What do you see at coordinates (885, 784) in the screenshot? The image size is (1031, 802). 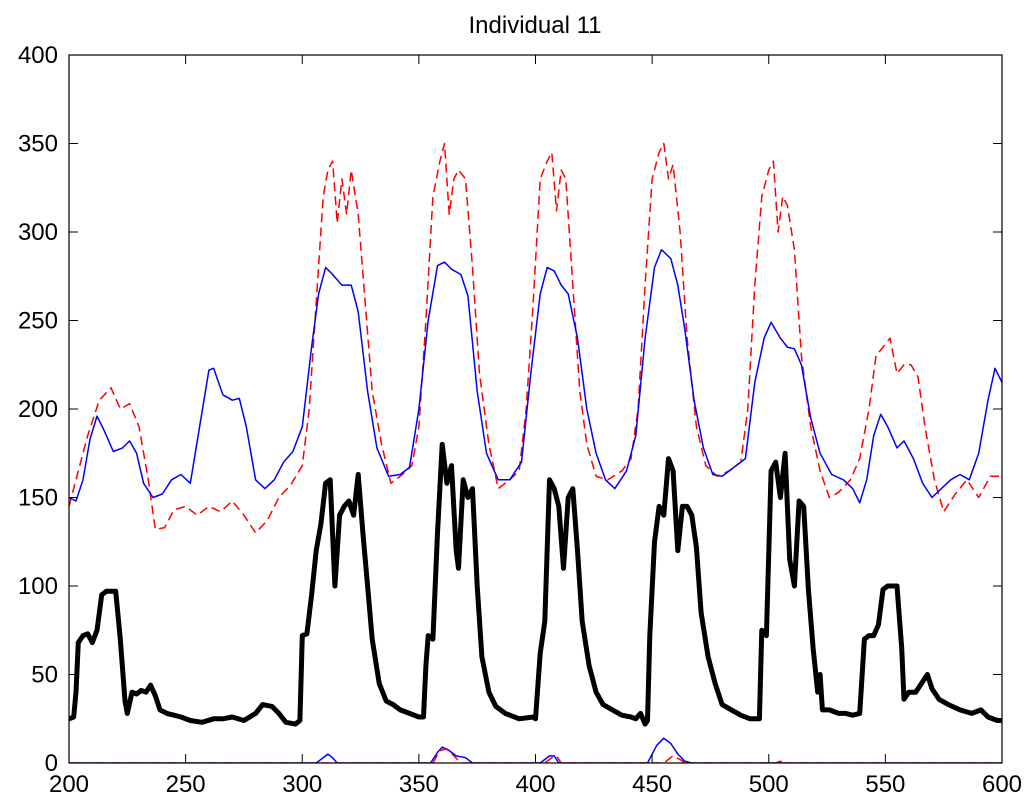 I see `x-tick-label: 550` at bounding box center [885, 784].